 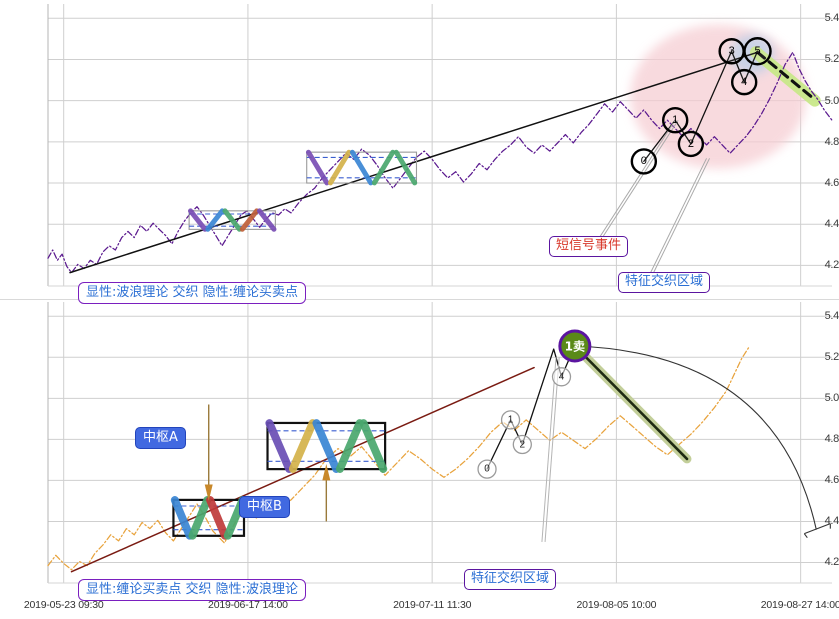 What do you see at coordinates (510, 579) in the screenshot?
I see `annotation-feature-interweave-bottom: 特征交织区域` at bounding box center [510, 579].